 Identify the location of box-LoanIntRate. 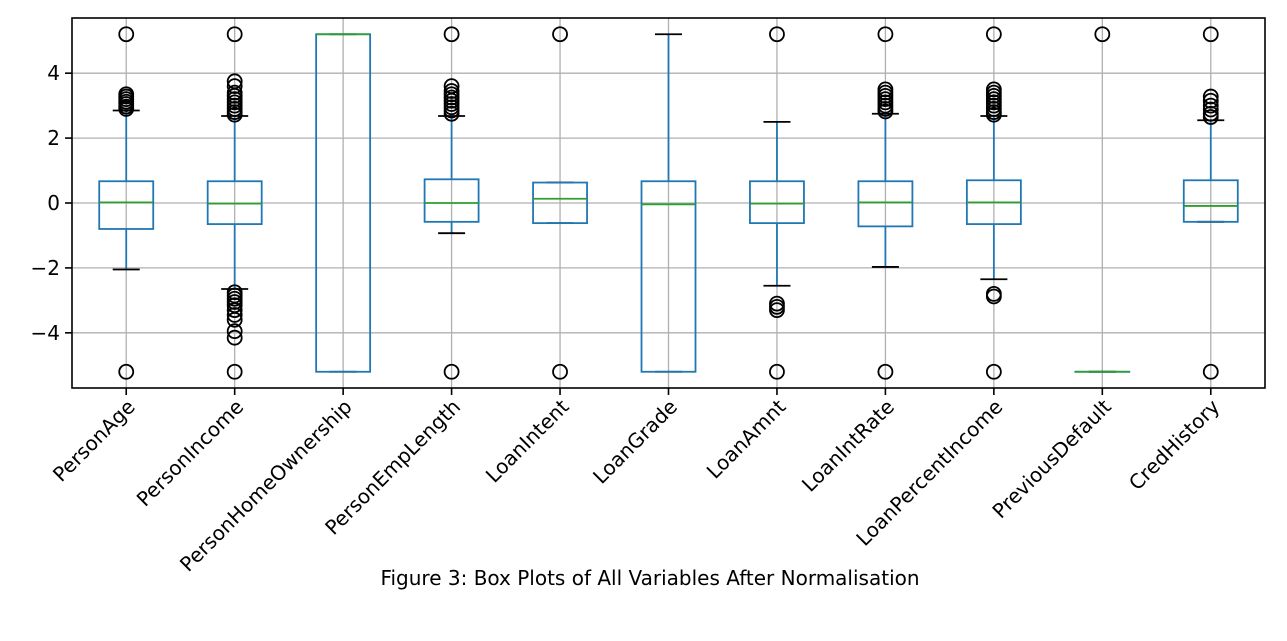
(885, 203).